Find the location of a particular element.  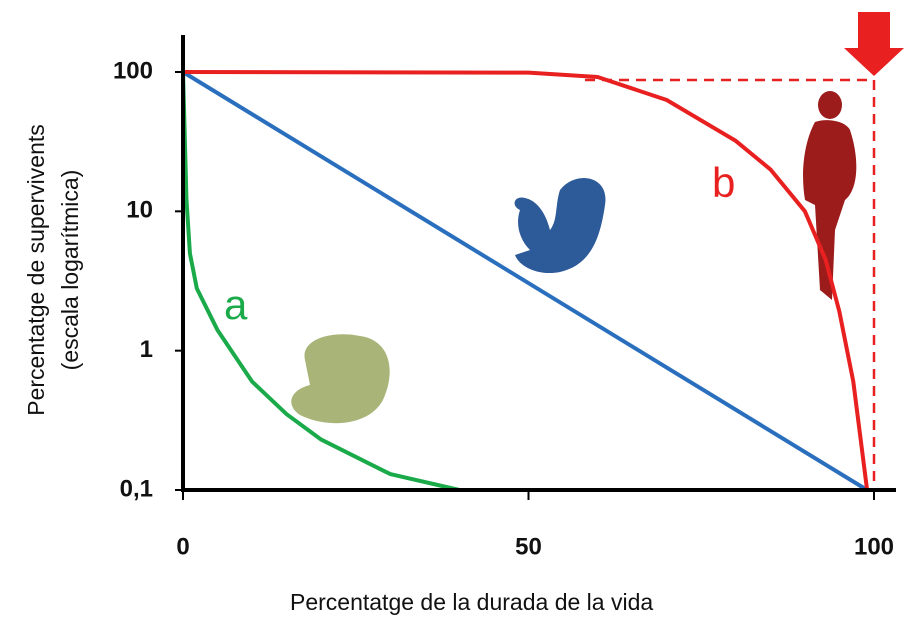

y-axis-title: (escala logarítmica) is located at coordinates (70, 270).